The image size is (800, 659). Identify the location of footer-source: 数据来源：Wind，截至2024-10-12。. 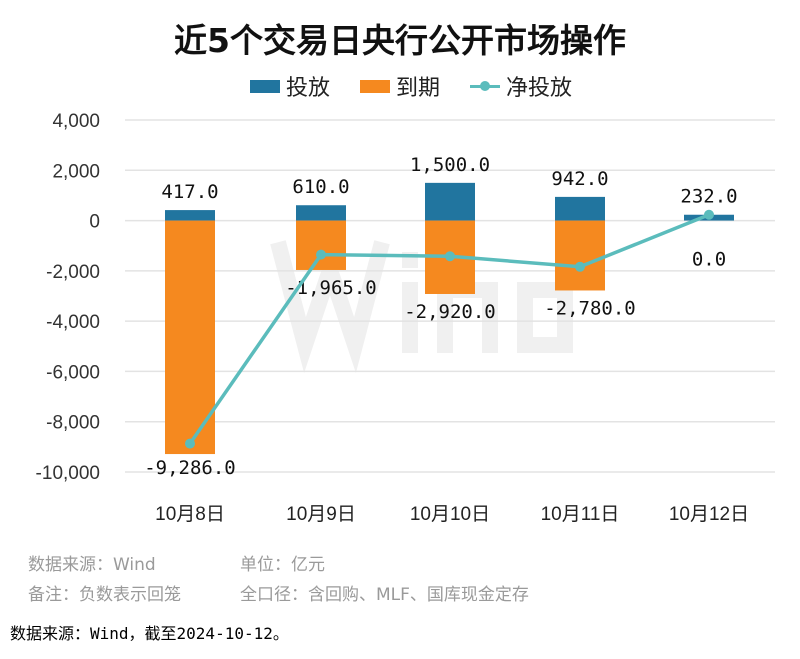
(149, 633).